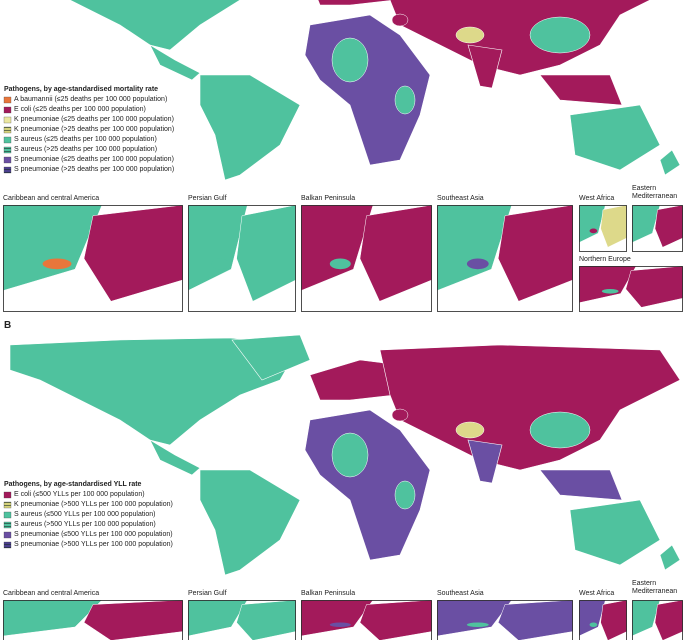 The height and width of the screenshot is (640, 687). I want to click on inset-label: West Africa, so click(597, 198).